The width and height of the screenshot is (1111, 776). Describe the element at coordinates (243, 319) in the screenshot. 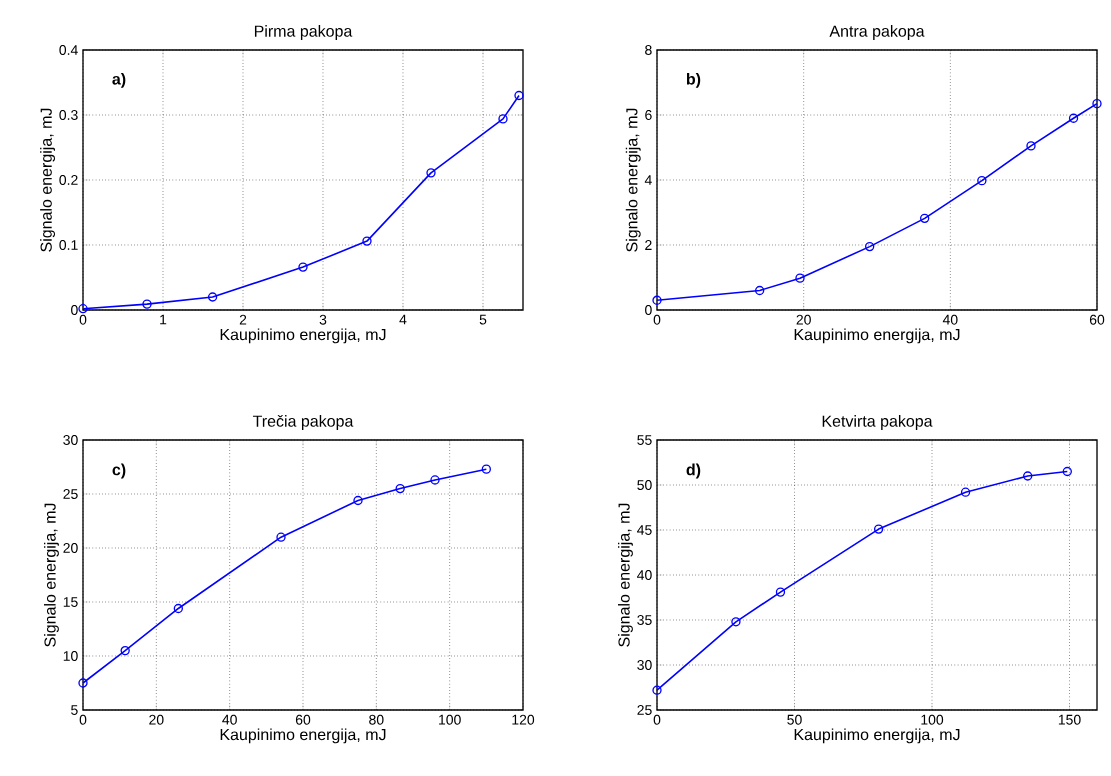

I see `x-tick-label: 2` at that location.